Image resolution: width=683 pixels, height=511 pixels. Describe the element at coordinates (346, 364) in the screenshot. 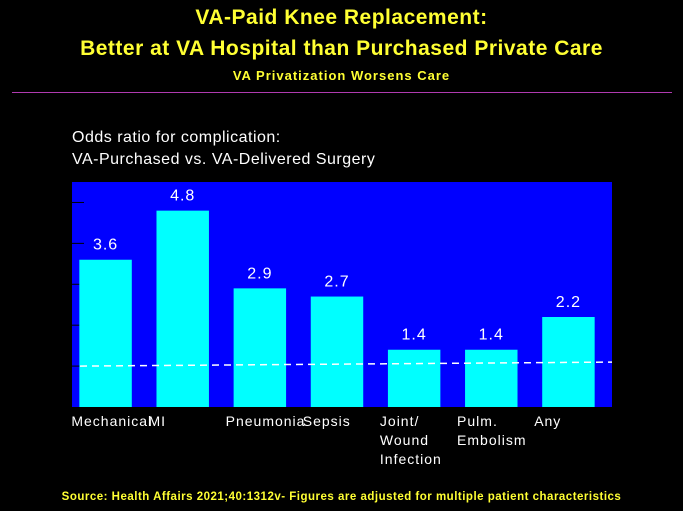

I see `reference-line` at that location.